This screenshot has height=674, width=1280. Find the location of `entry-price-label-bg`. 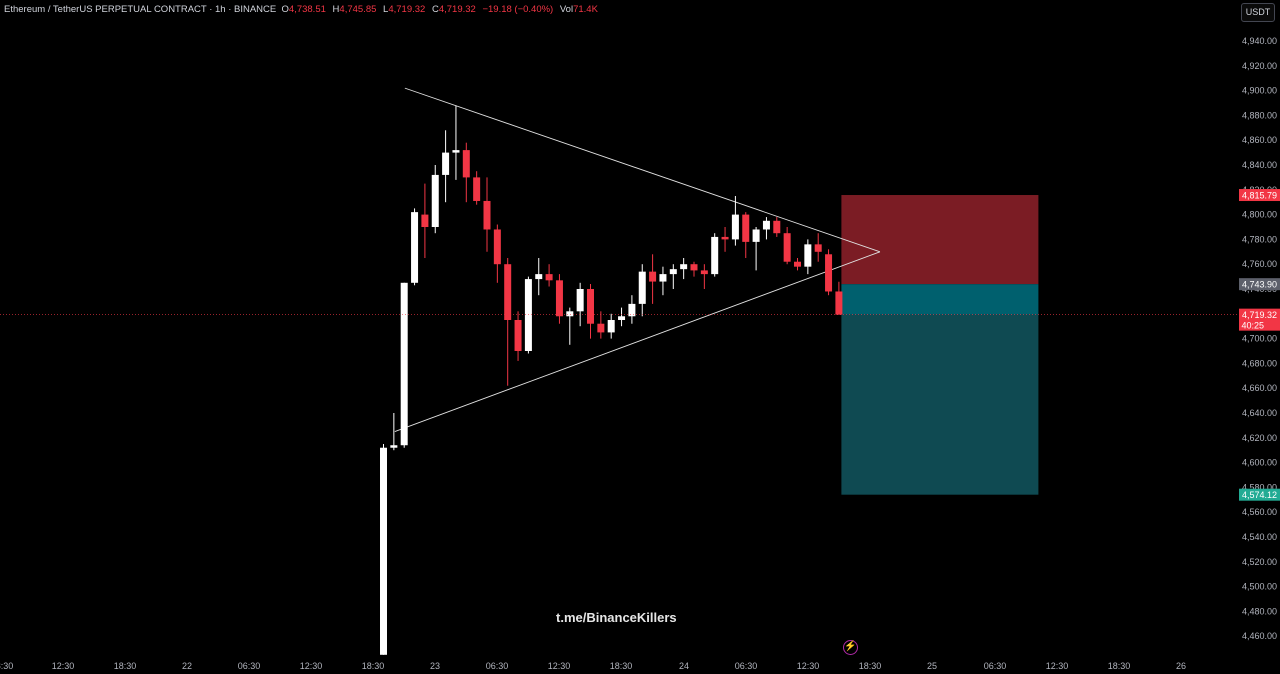

entry-price-label-bg is located at coordinates (1259, 284).